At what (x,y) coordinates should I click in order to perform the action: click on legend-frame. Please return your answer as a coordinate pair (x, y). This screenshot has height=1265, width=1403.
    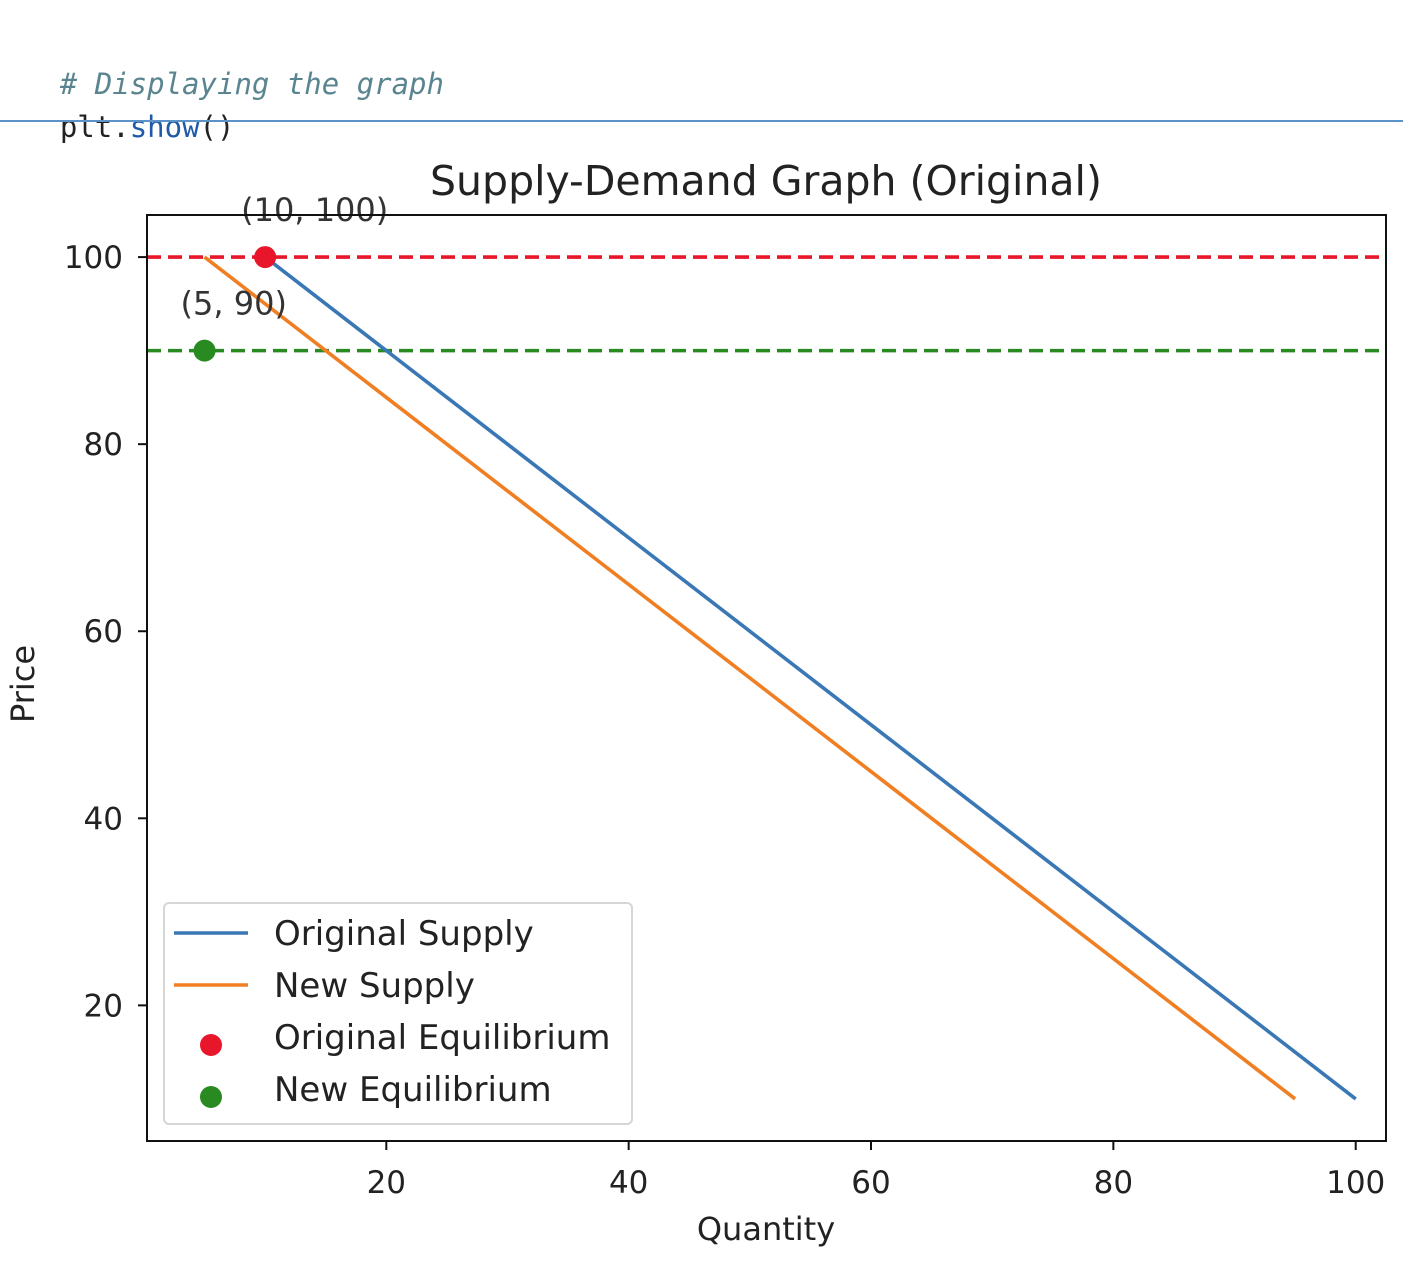
    Looking at the image, I should click on (398, 1013).